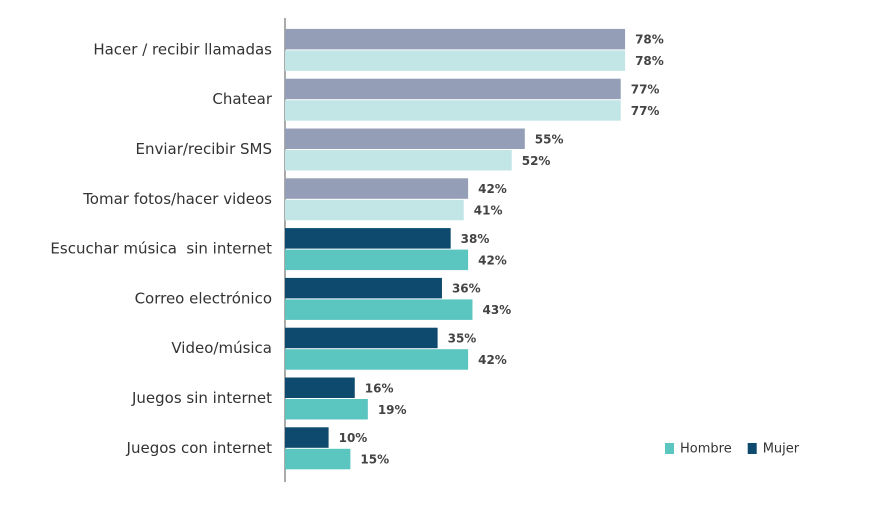  Describe the element at coordinates (374, 460) in the screenshot. I see `value-label: 15%` at that location.